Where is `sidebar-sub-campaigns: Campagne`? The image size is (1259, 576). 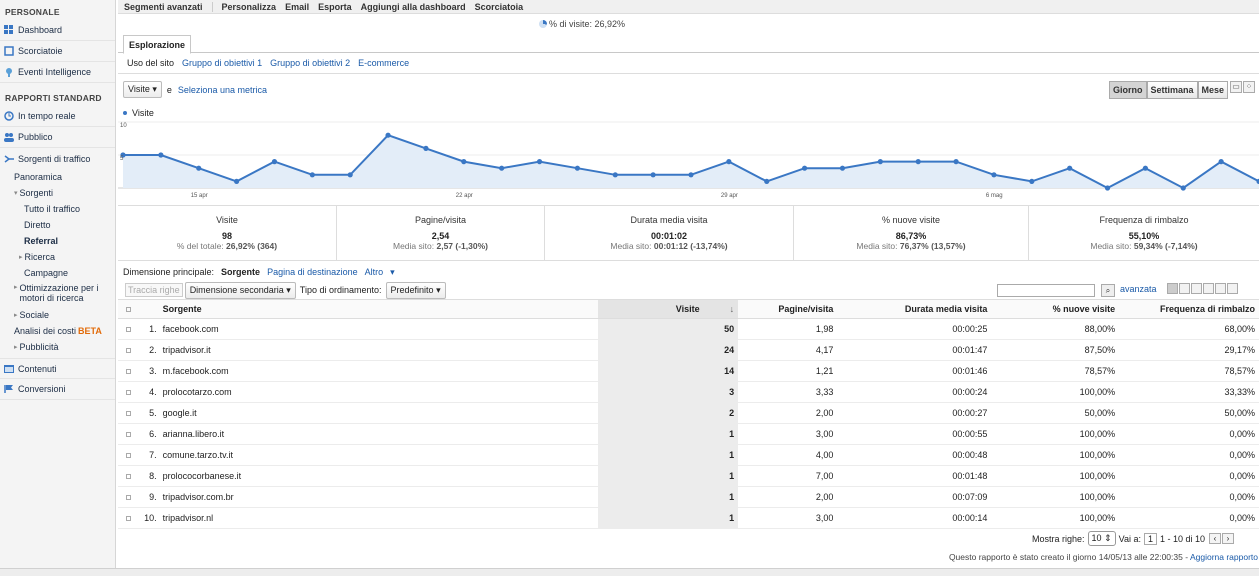
sidebar-sub-campaigns: Campagne is located at coordinates (46, 273).